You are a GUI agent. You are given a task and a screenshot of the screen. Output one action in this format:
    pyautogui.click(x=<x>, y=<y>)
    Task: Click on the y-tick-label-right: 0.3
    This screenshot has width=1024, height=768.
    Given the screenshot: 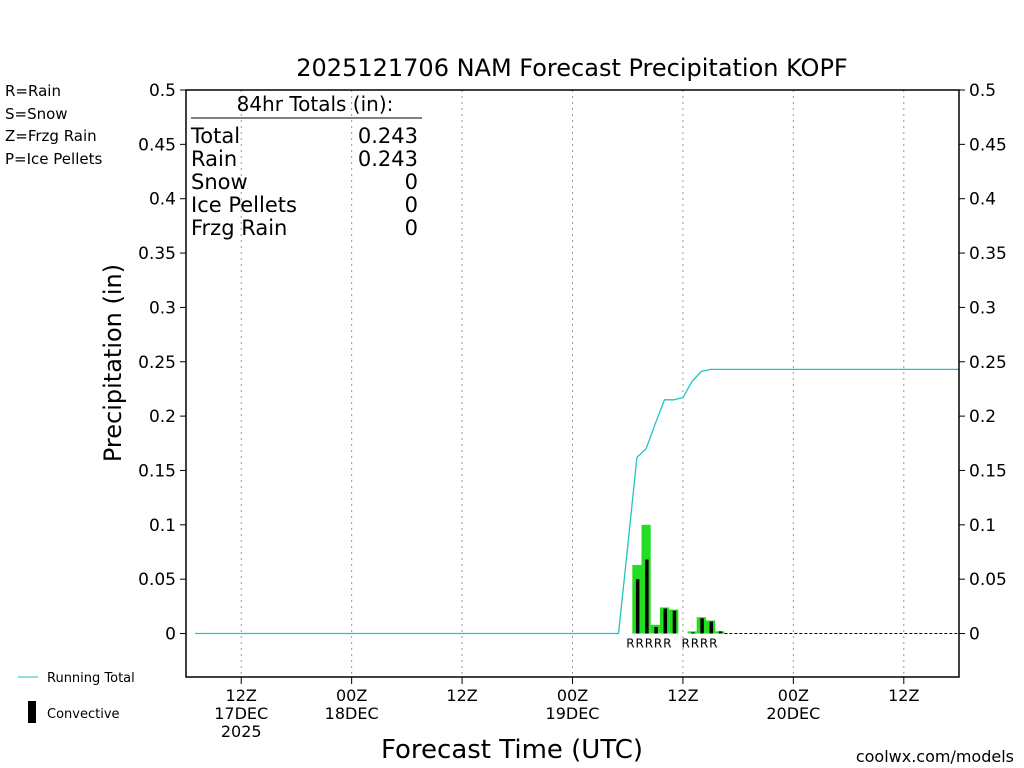 What is the action you would take?
    pyautogui.click(x=982, y=308)
    